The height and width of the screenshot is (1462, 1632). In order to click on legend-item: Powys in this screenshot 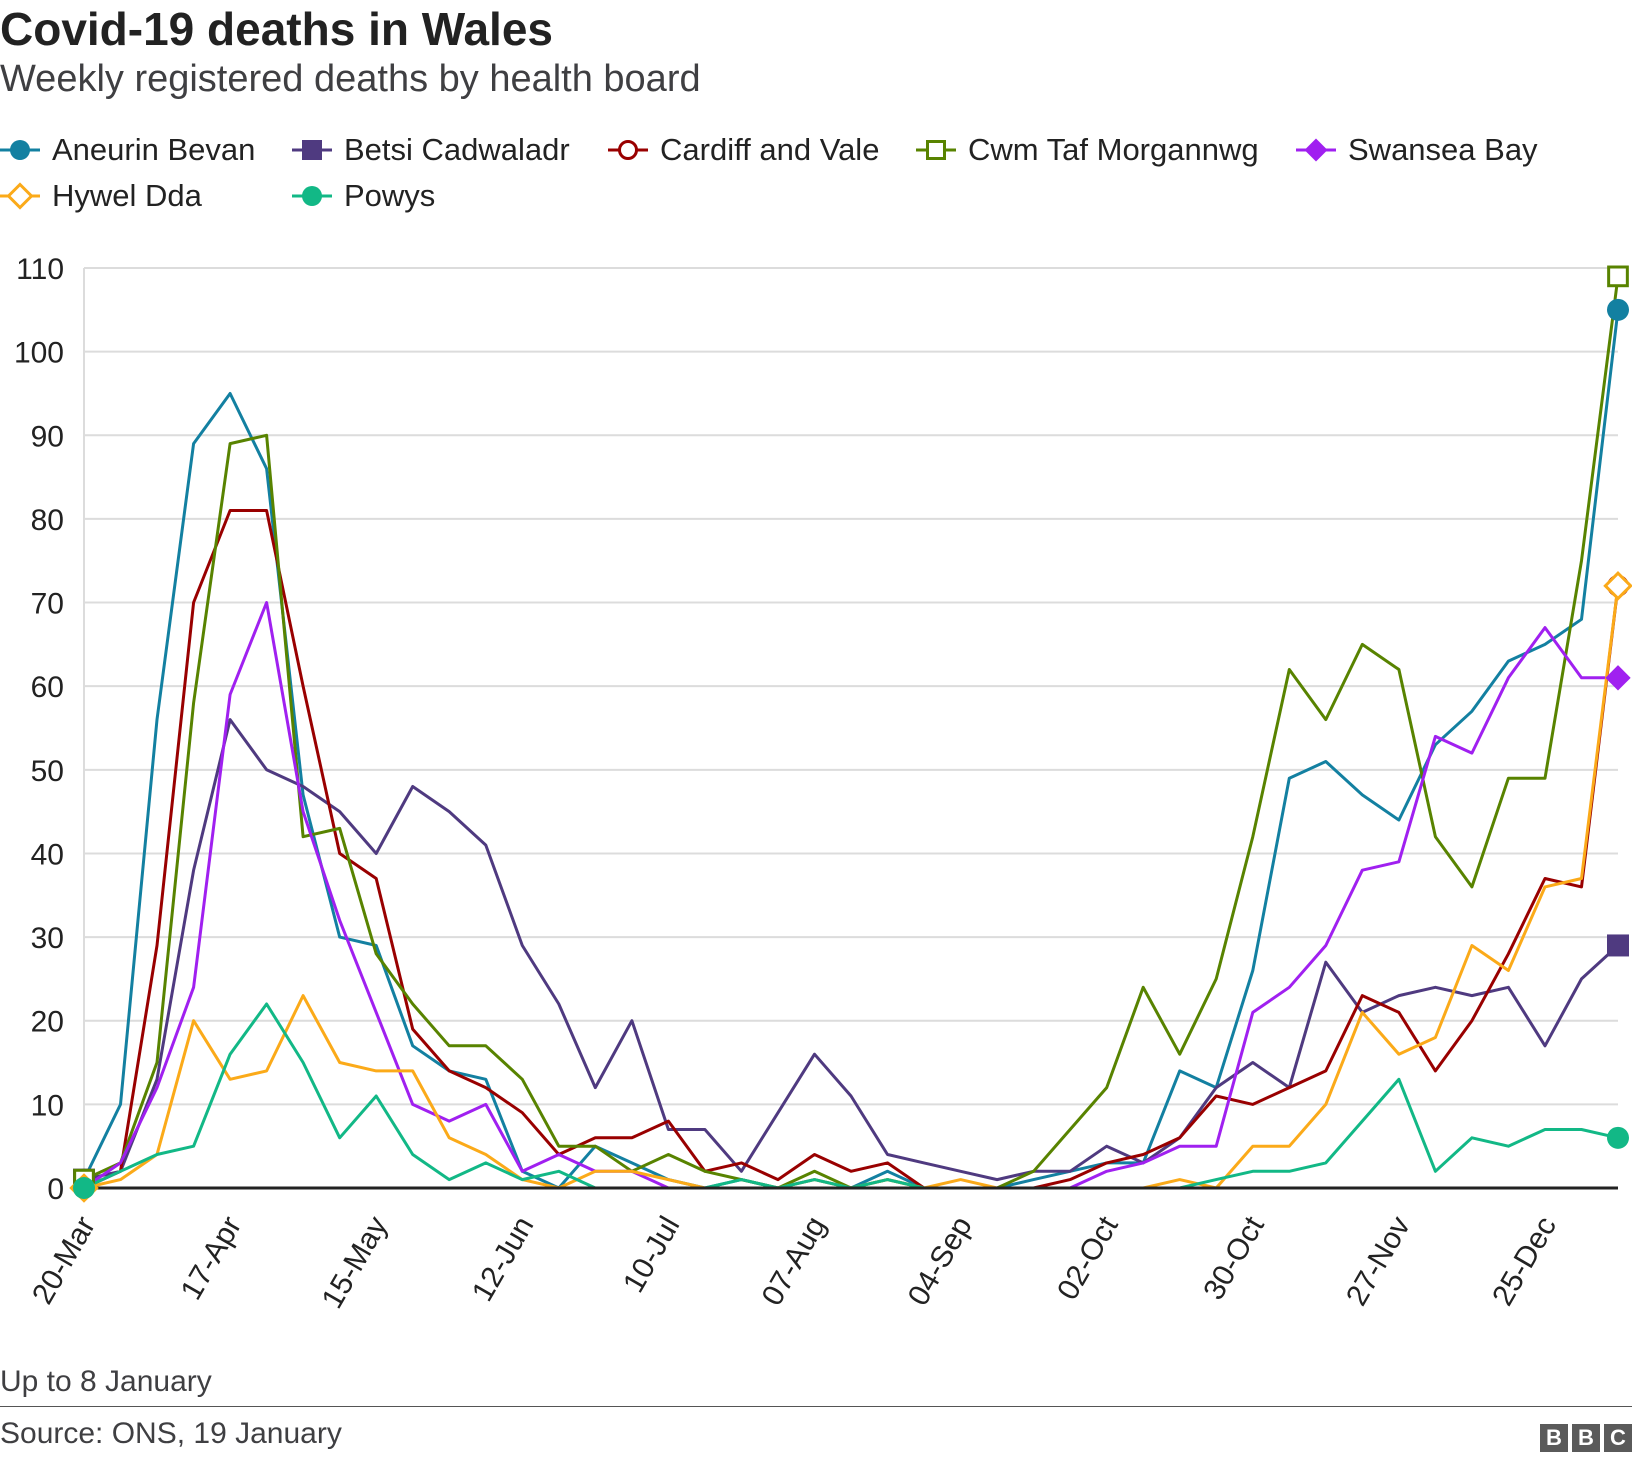, I will do `click(363, 196)`.